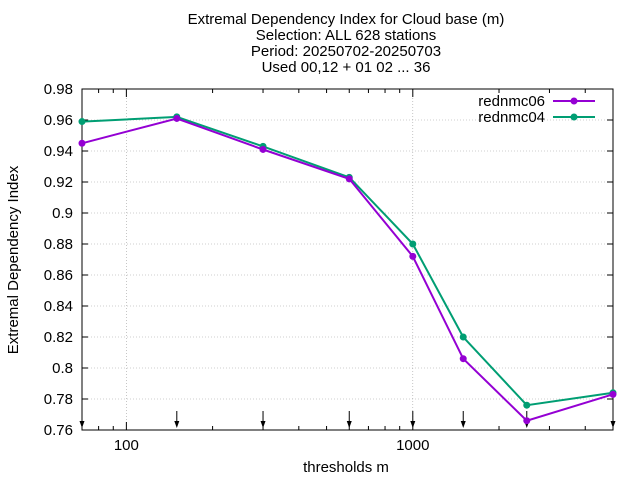 This screenshot has width=640, height=480. Describe the element at coordinates (126, 445) in the screenshot. I see `x-tick-label: 100` at that location.